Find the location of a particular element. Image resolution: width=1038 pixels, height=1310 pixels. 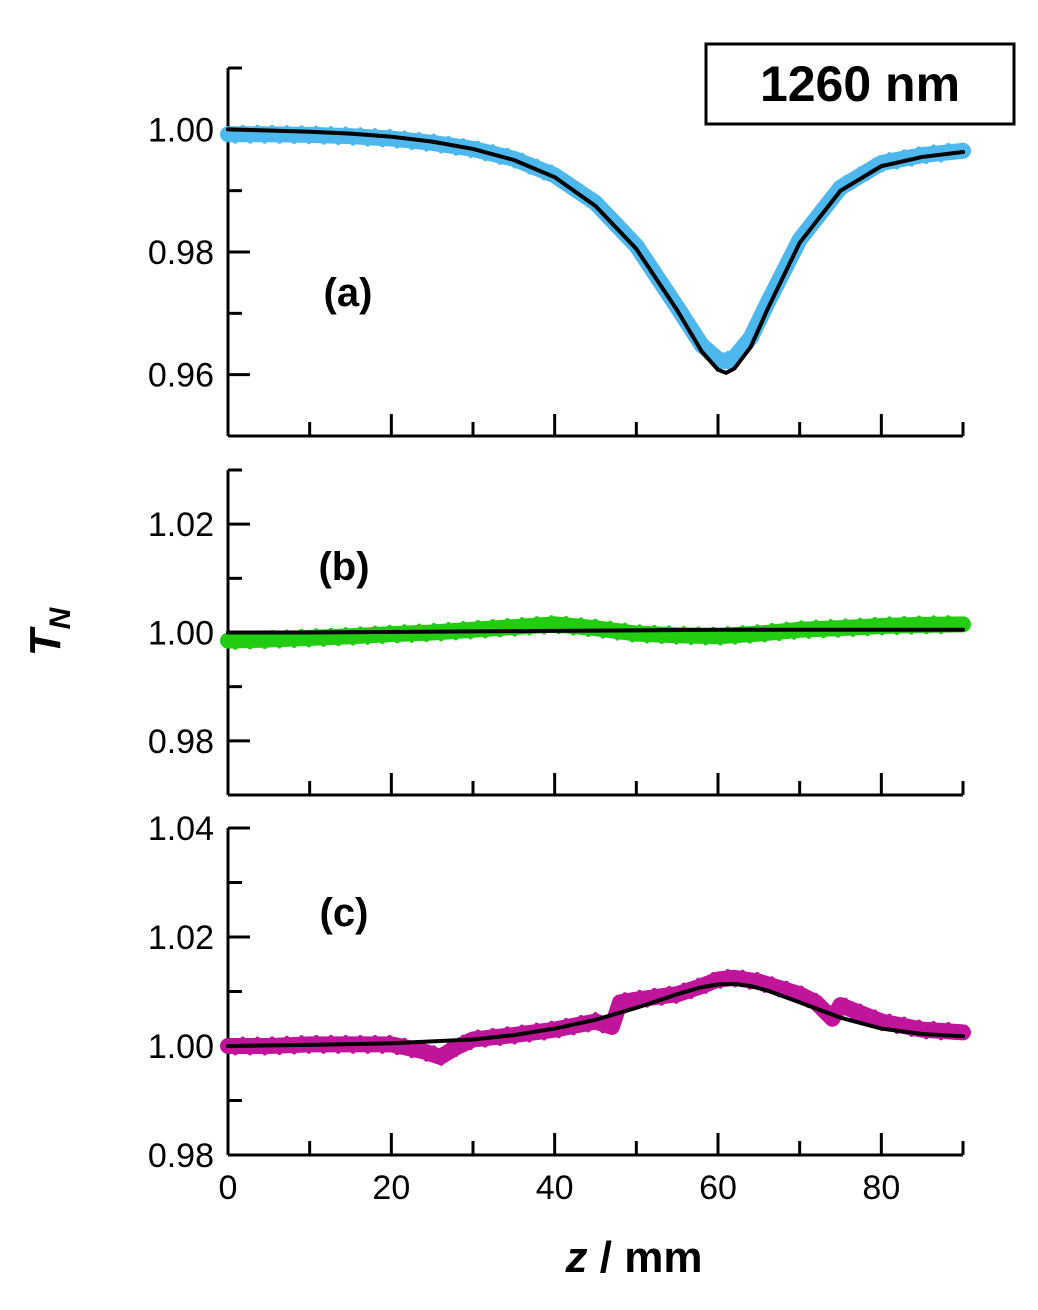

x-tick-label: 80 is located at coordinates (881, 1188).